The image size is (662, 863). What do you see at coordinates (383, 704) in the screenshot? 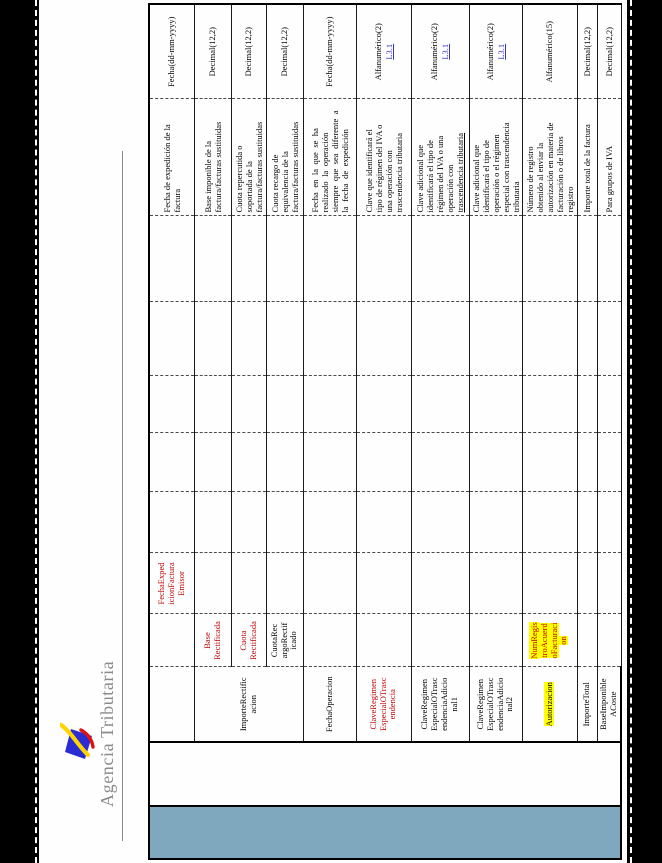
I see `field-name-cell: ClaveRegimen EspecialOTrasc endencia` at bounding box center [383, 704].